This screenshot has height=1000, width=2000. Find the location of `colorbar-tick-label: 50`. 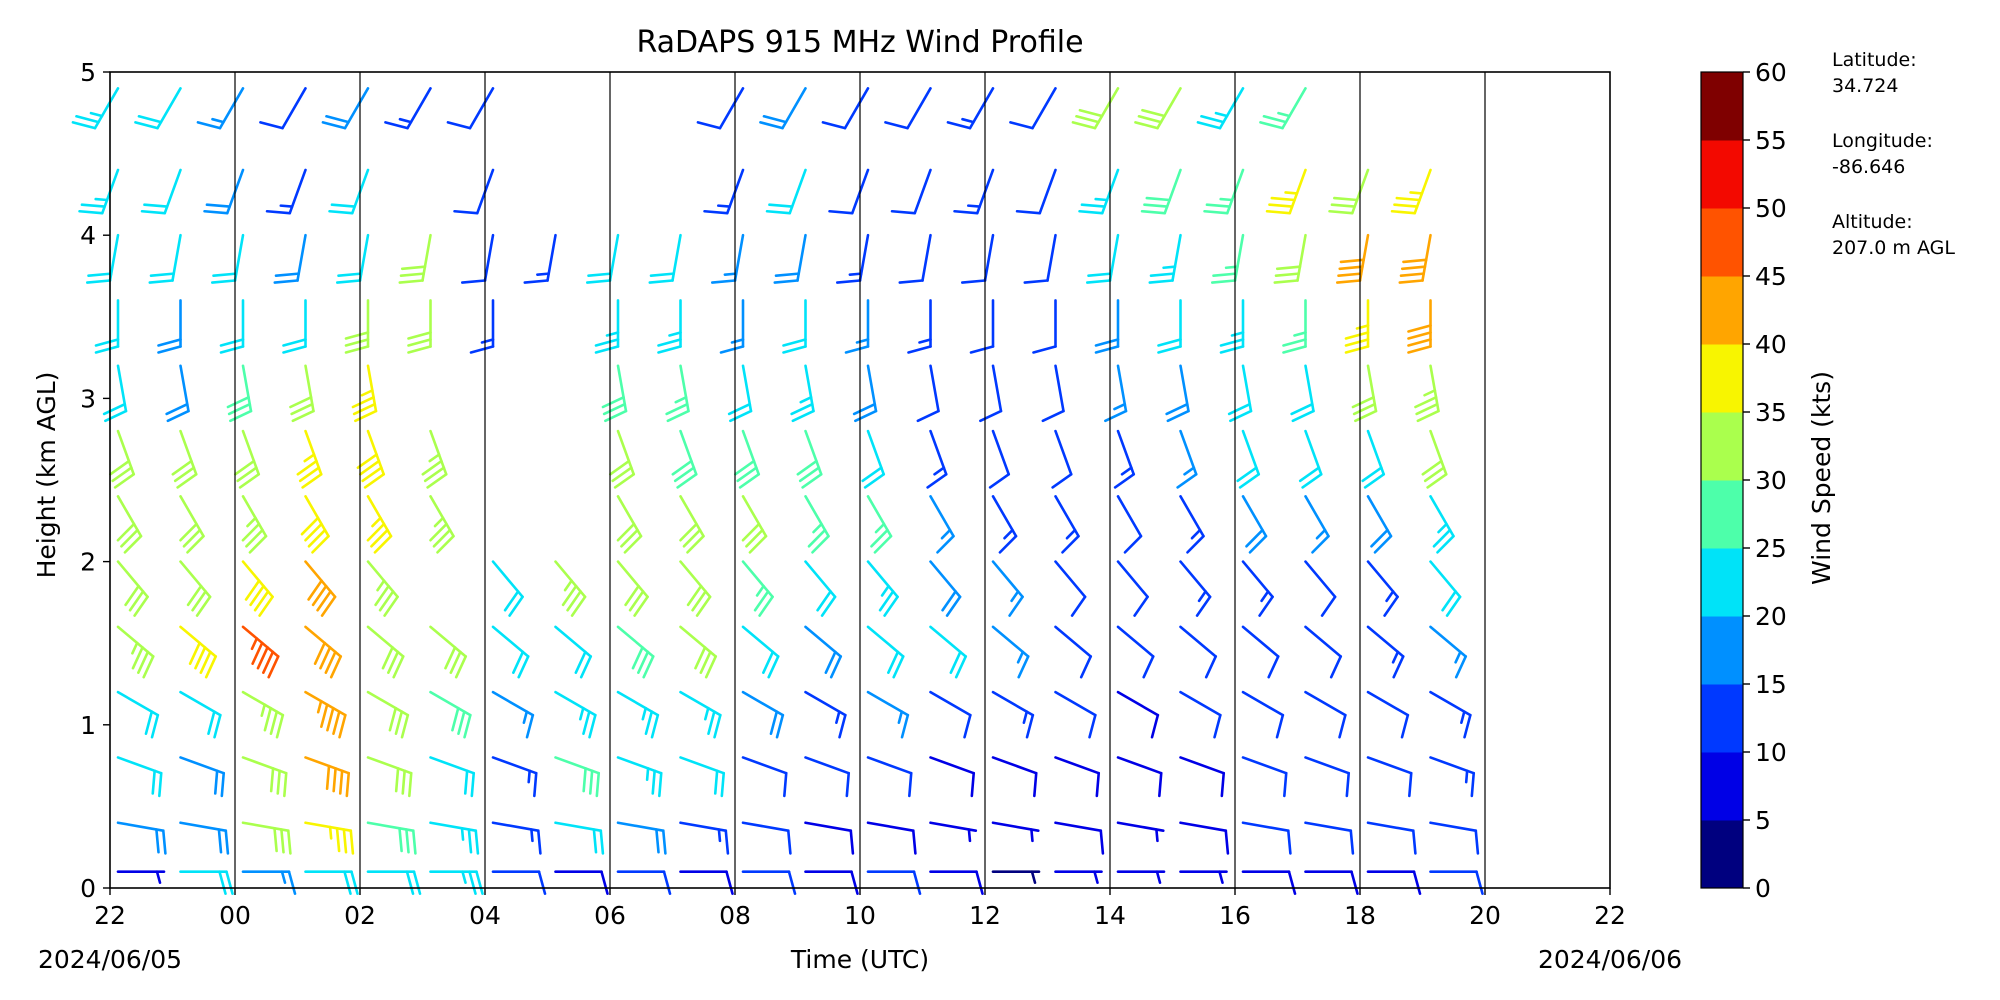

colorbar-tick-label: 50 is located at coordinates (1771, 208).